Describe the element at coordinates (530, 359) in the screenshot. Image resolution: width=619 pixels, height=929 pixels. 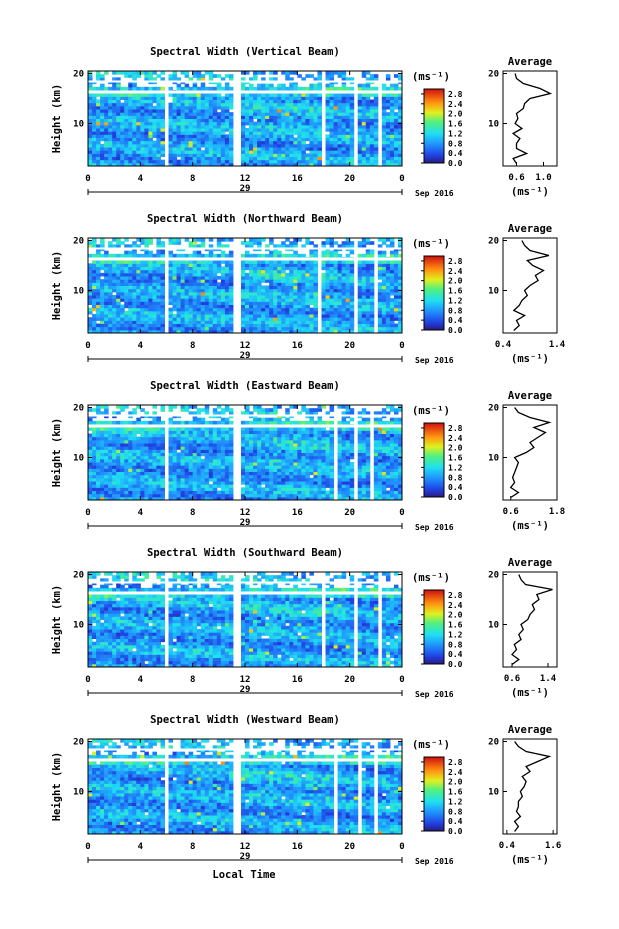
I see `average-x-label: (ms⁻¹)` at that location.